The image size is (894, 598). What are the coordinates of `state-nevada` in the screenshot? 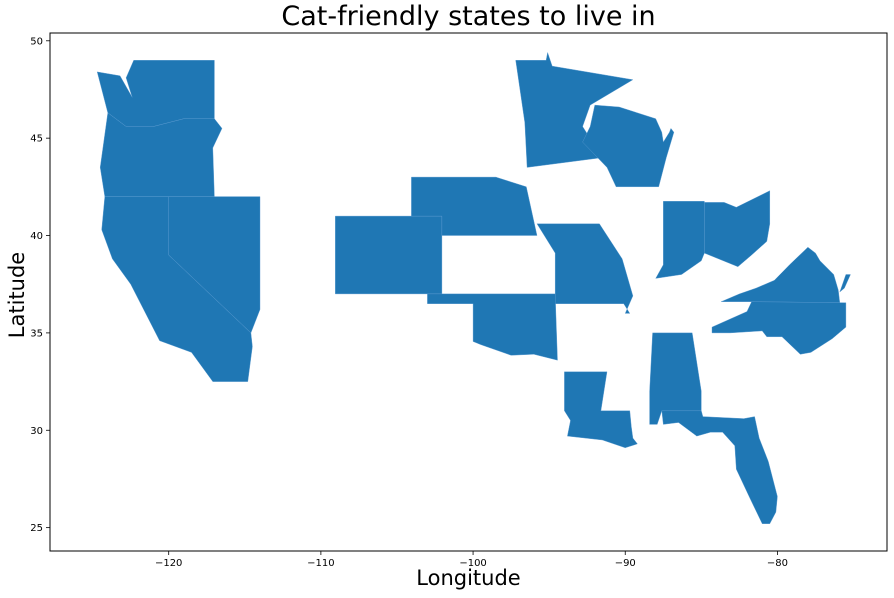 It's located at (214, 265).